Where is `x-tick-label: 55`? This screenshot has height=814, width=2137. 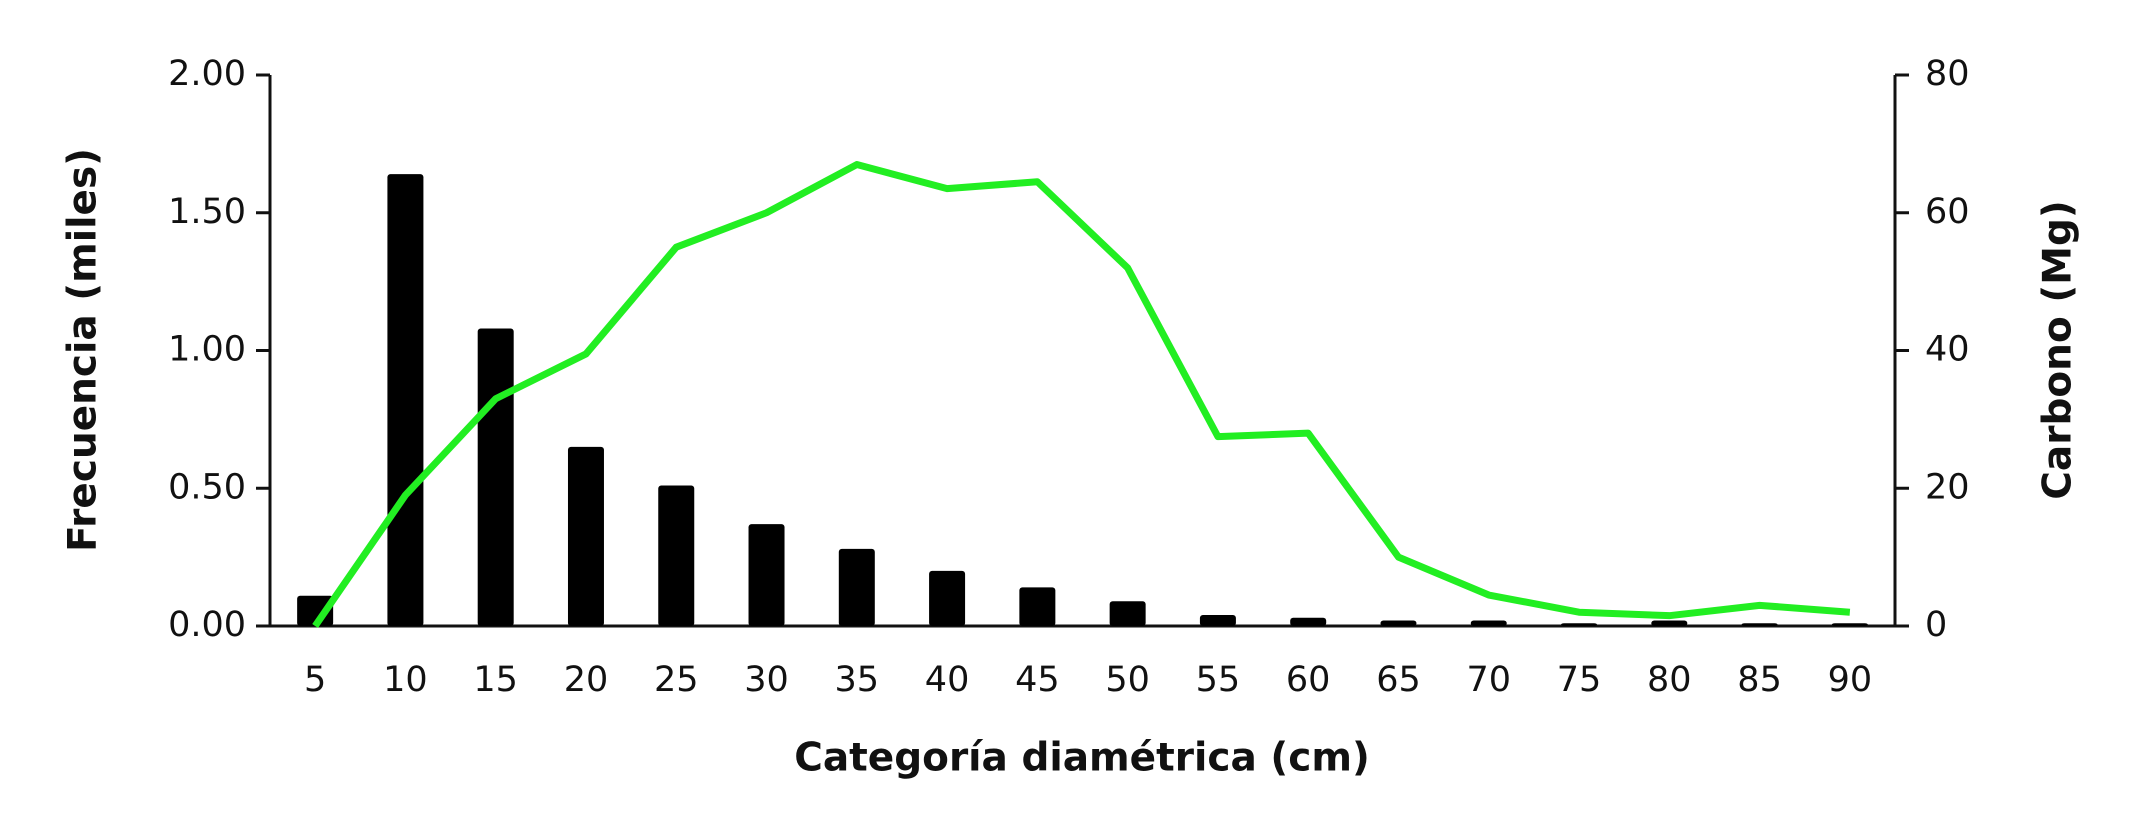 x-tick-label: 55 is located at coordinates (1218, 680).